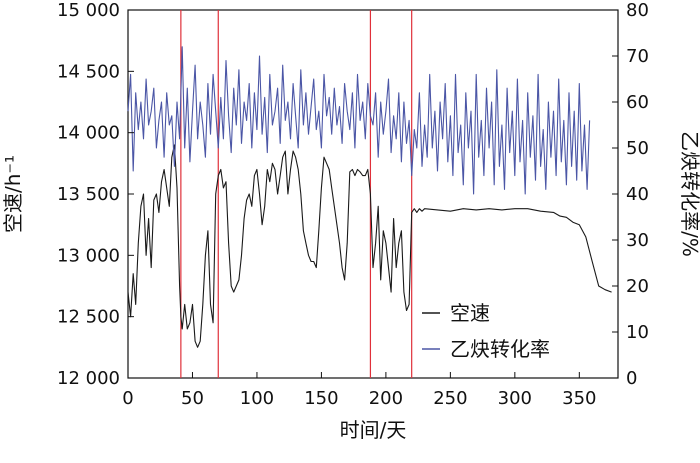 Image resolution: width=700 pixels, height=463 pixels. Describe the element at coordinates (689, 194) in the screenshot. I see `y-axis-right-title: 乙炔转化率/%` at that location.